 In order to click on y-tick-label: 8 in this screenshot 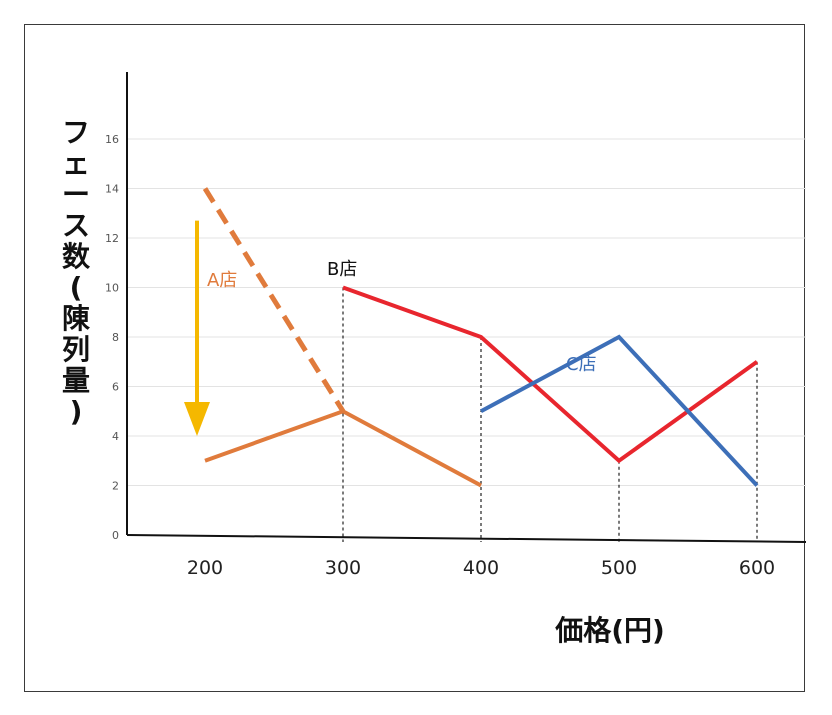, I will do `click(115, 337)`.